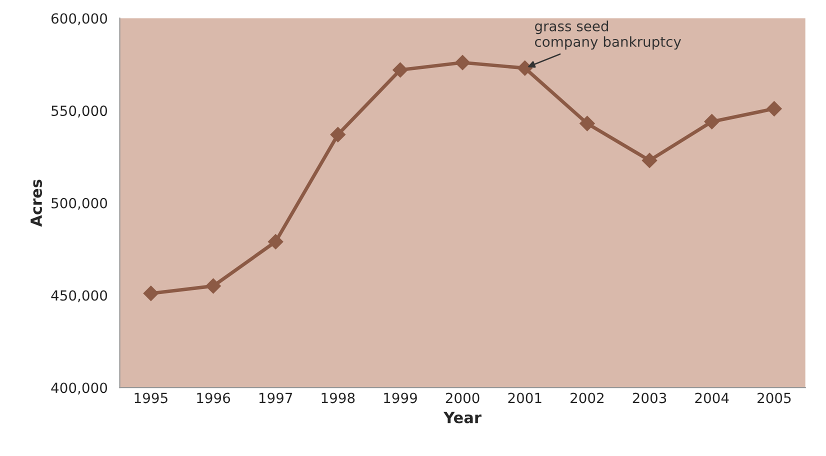 The height and width of the screenshot is (456, 826). I want to click on x-tick-label: 1999, so click(400, 398).